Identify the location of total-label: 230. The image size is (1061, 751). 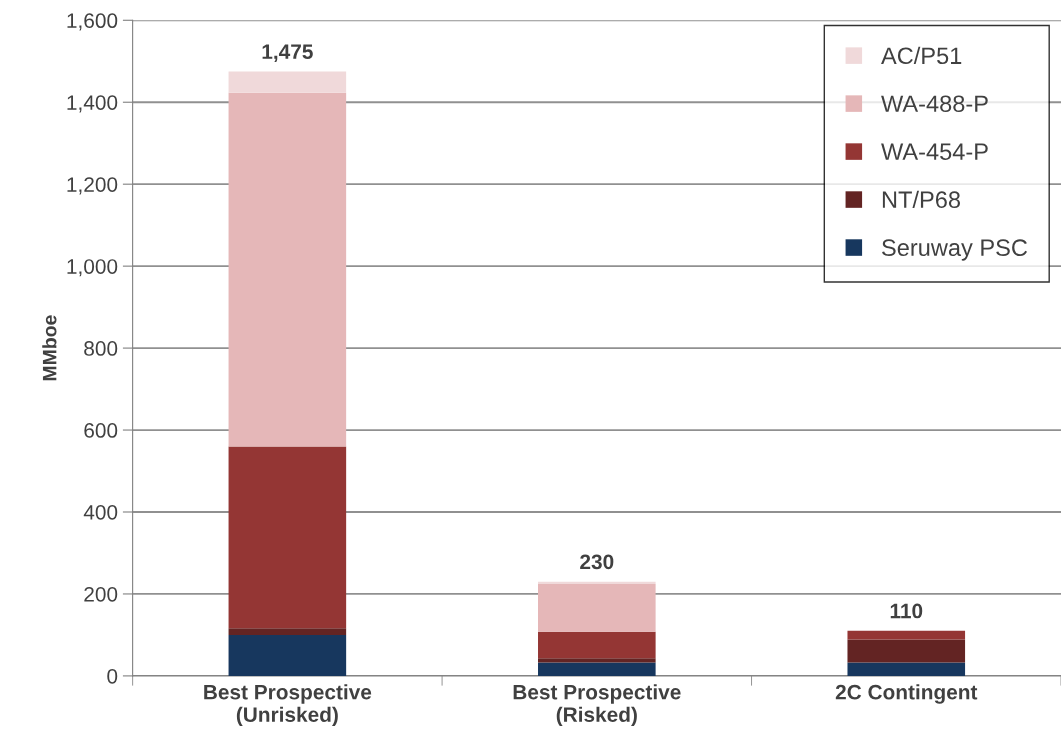
(597, 562).